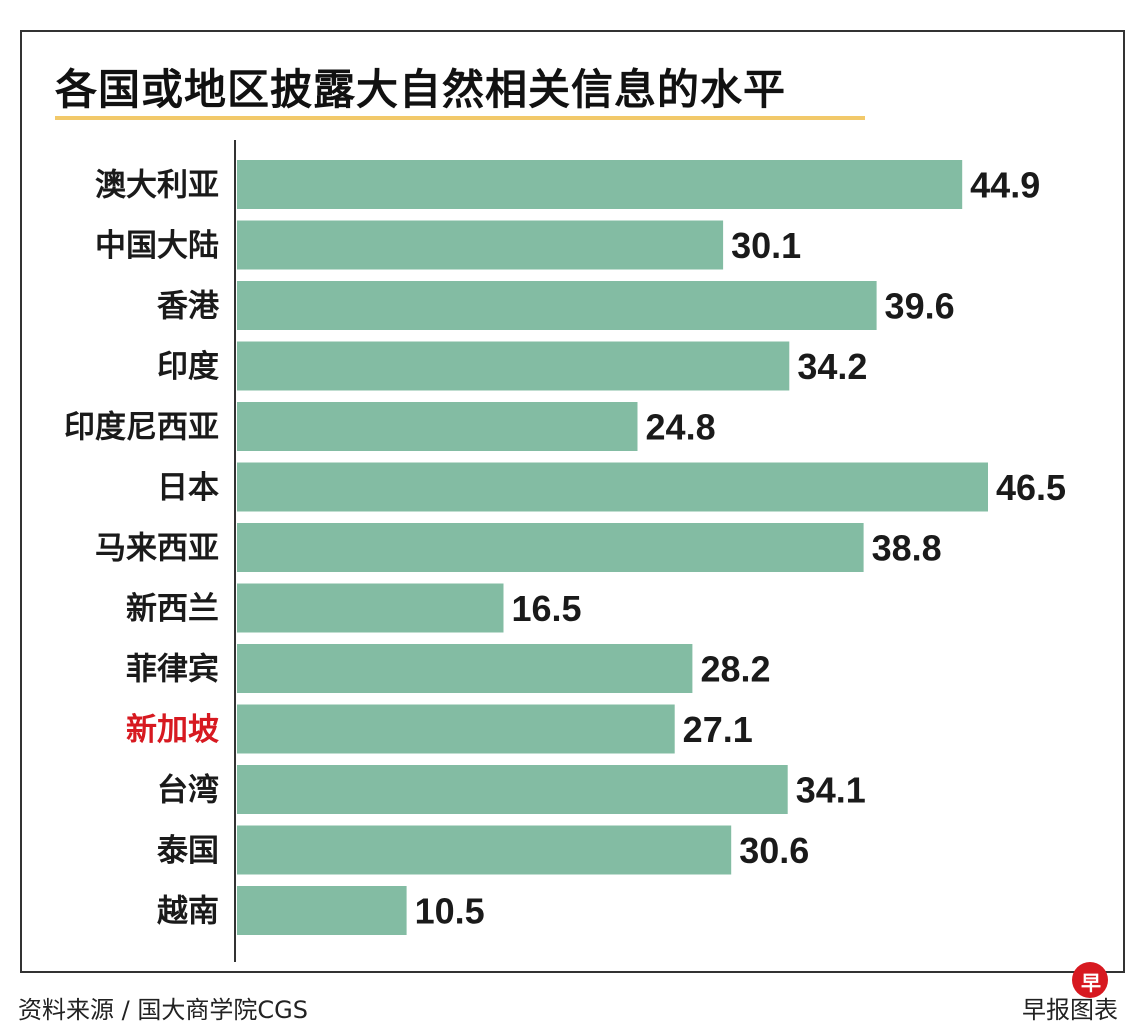 Image resolution: width=1140 pixels, height=1033 pixels. I want to click on category-label-5: 日本, so click(188, 488).